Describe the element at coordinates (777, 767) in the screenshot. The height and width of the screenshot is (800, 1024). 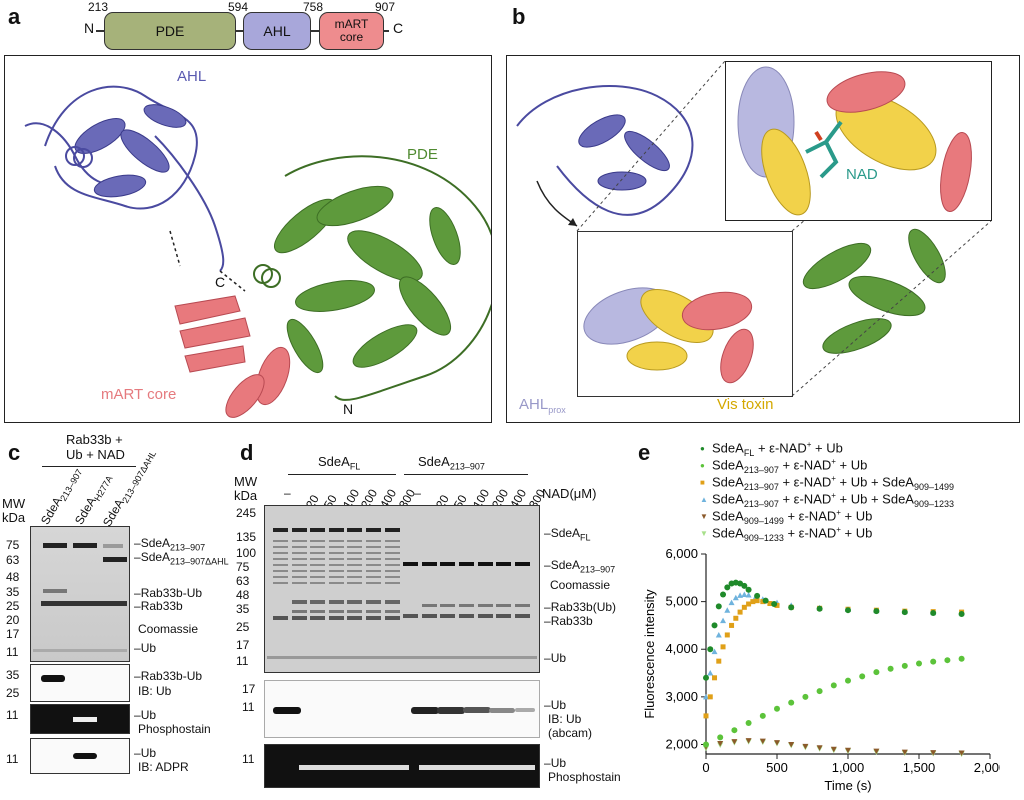
I see `x-tick-label: 500` at that location.